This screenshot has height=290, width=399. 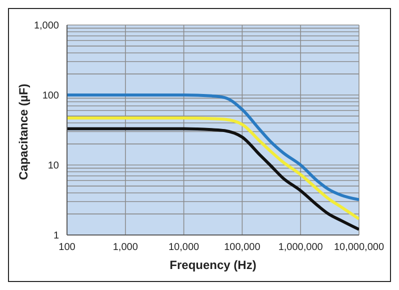 I want to click on y-tick-label: 1,000, so click(x=47, y=26).